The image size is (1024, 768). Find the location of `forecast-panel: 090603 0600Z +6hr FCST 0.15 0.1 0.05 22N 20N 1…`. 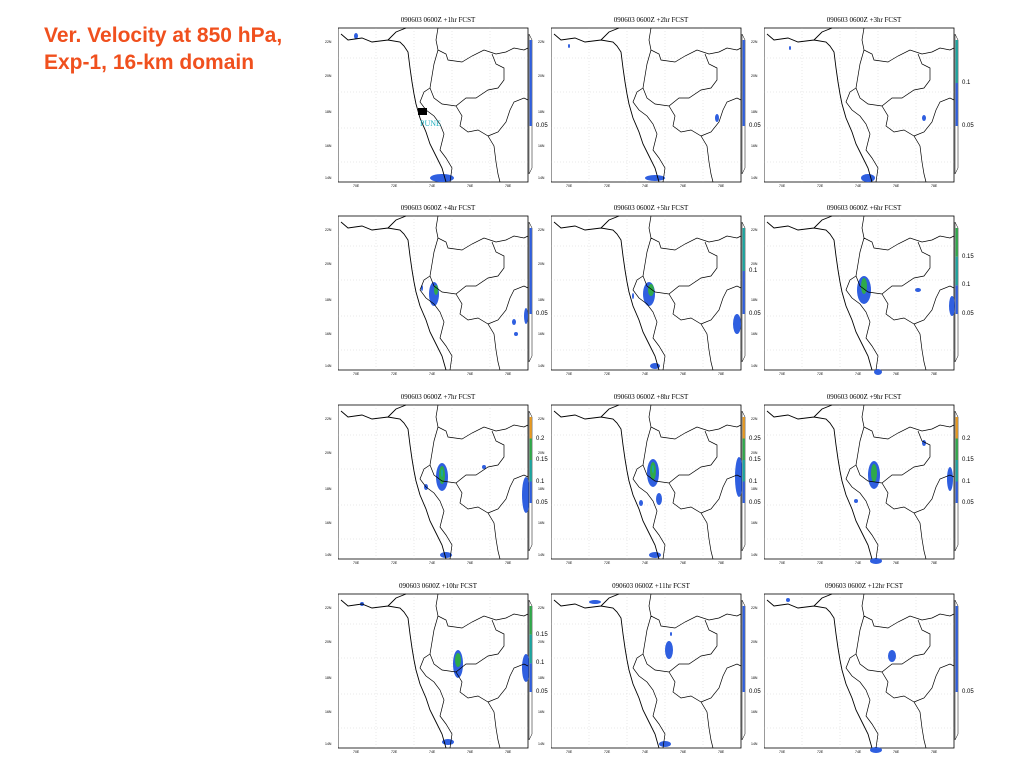

forecast-panel: 090603 0600Z +6hr FCST 0.15 0.1 0.05 22N 20N 1… is located at coordinates (863, 295).